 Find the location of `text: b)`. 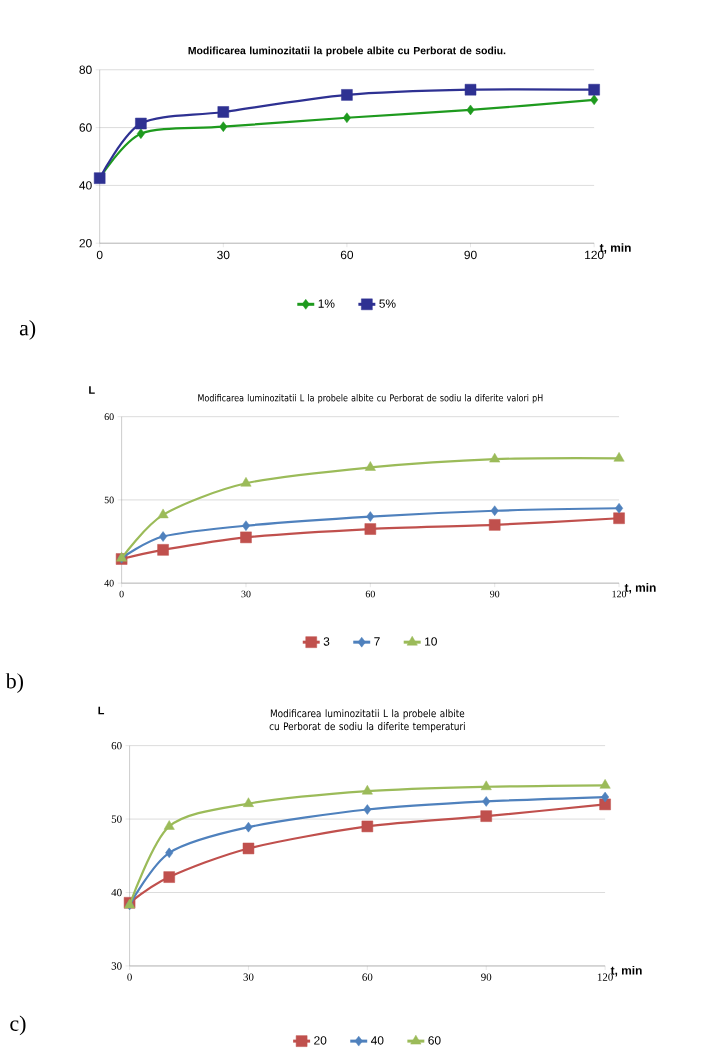

text: b) is located at coordinates (14, 683).